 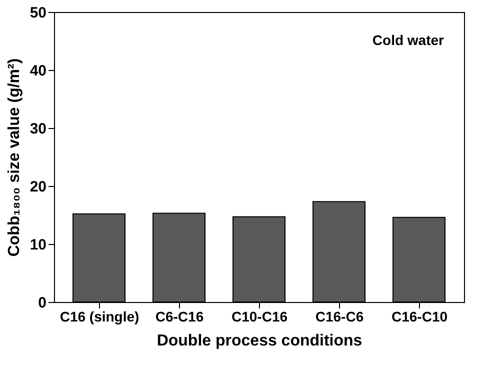 I want to click on y-tick-label: 30, so click(x=38, y=129).